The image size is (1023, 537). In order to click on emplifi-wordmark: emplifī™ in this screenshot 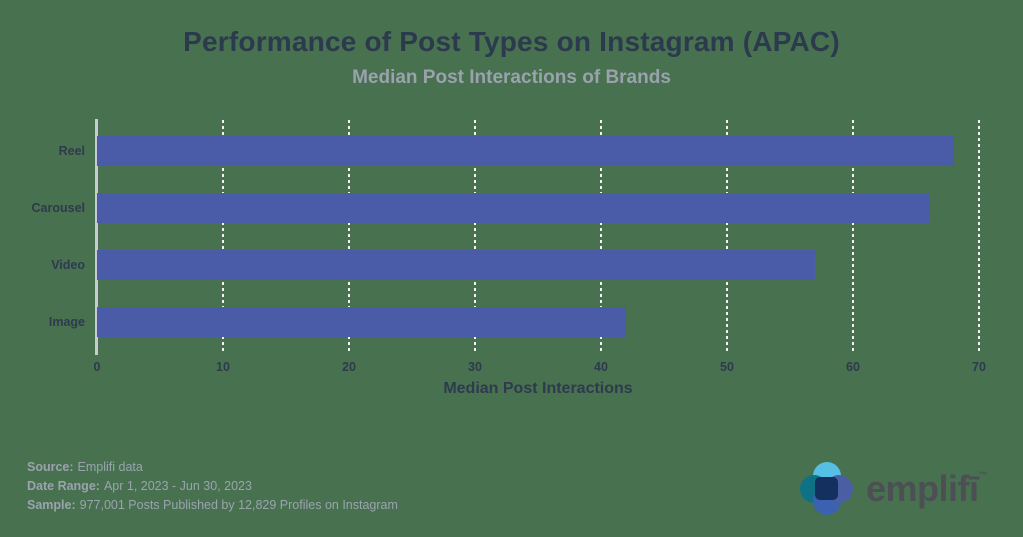, I will do `click(926, 489)`.